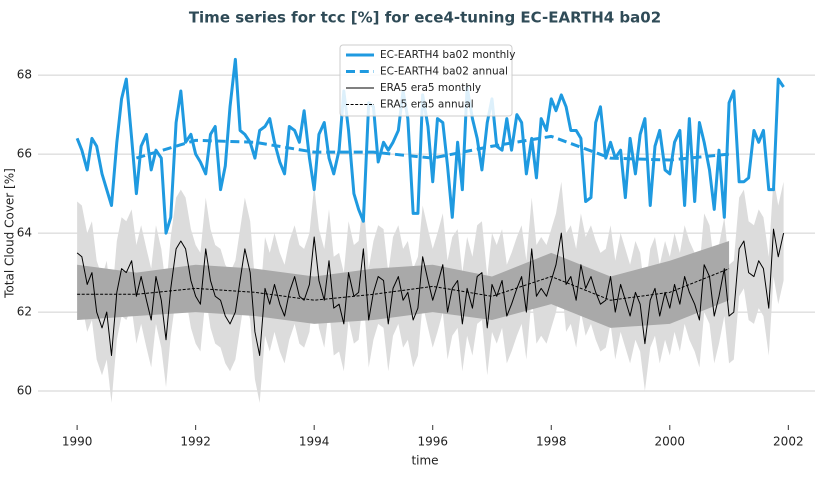  What do you see at coordinates (24, 75) in the screenshot?
I see `y-tick-label: 68` at bounding box center [24, 75].